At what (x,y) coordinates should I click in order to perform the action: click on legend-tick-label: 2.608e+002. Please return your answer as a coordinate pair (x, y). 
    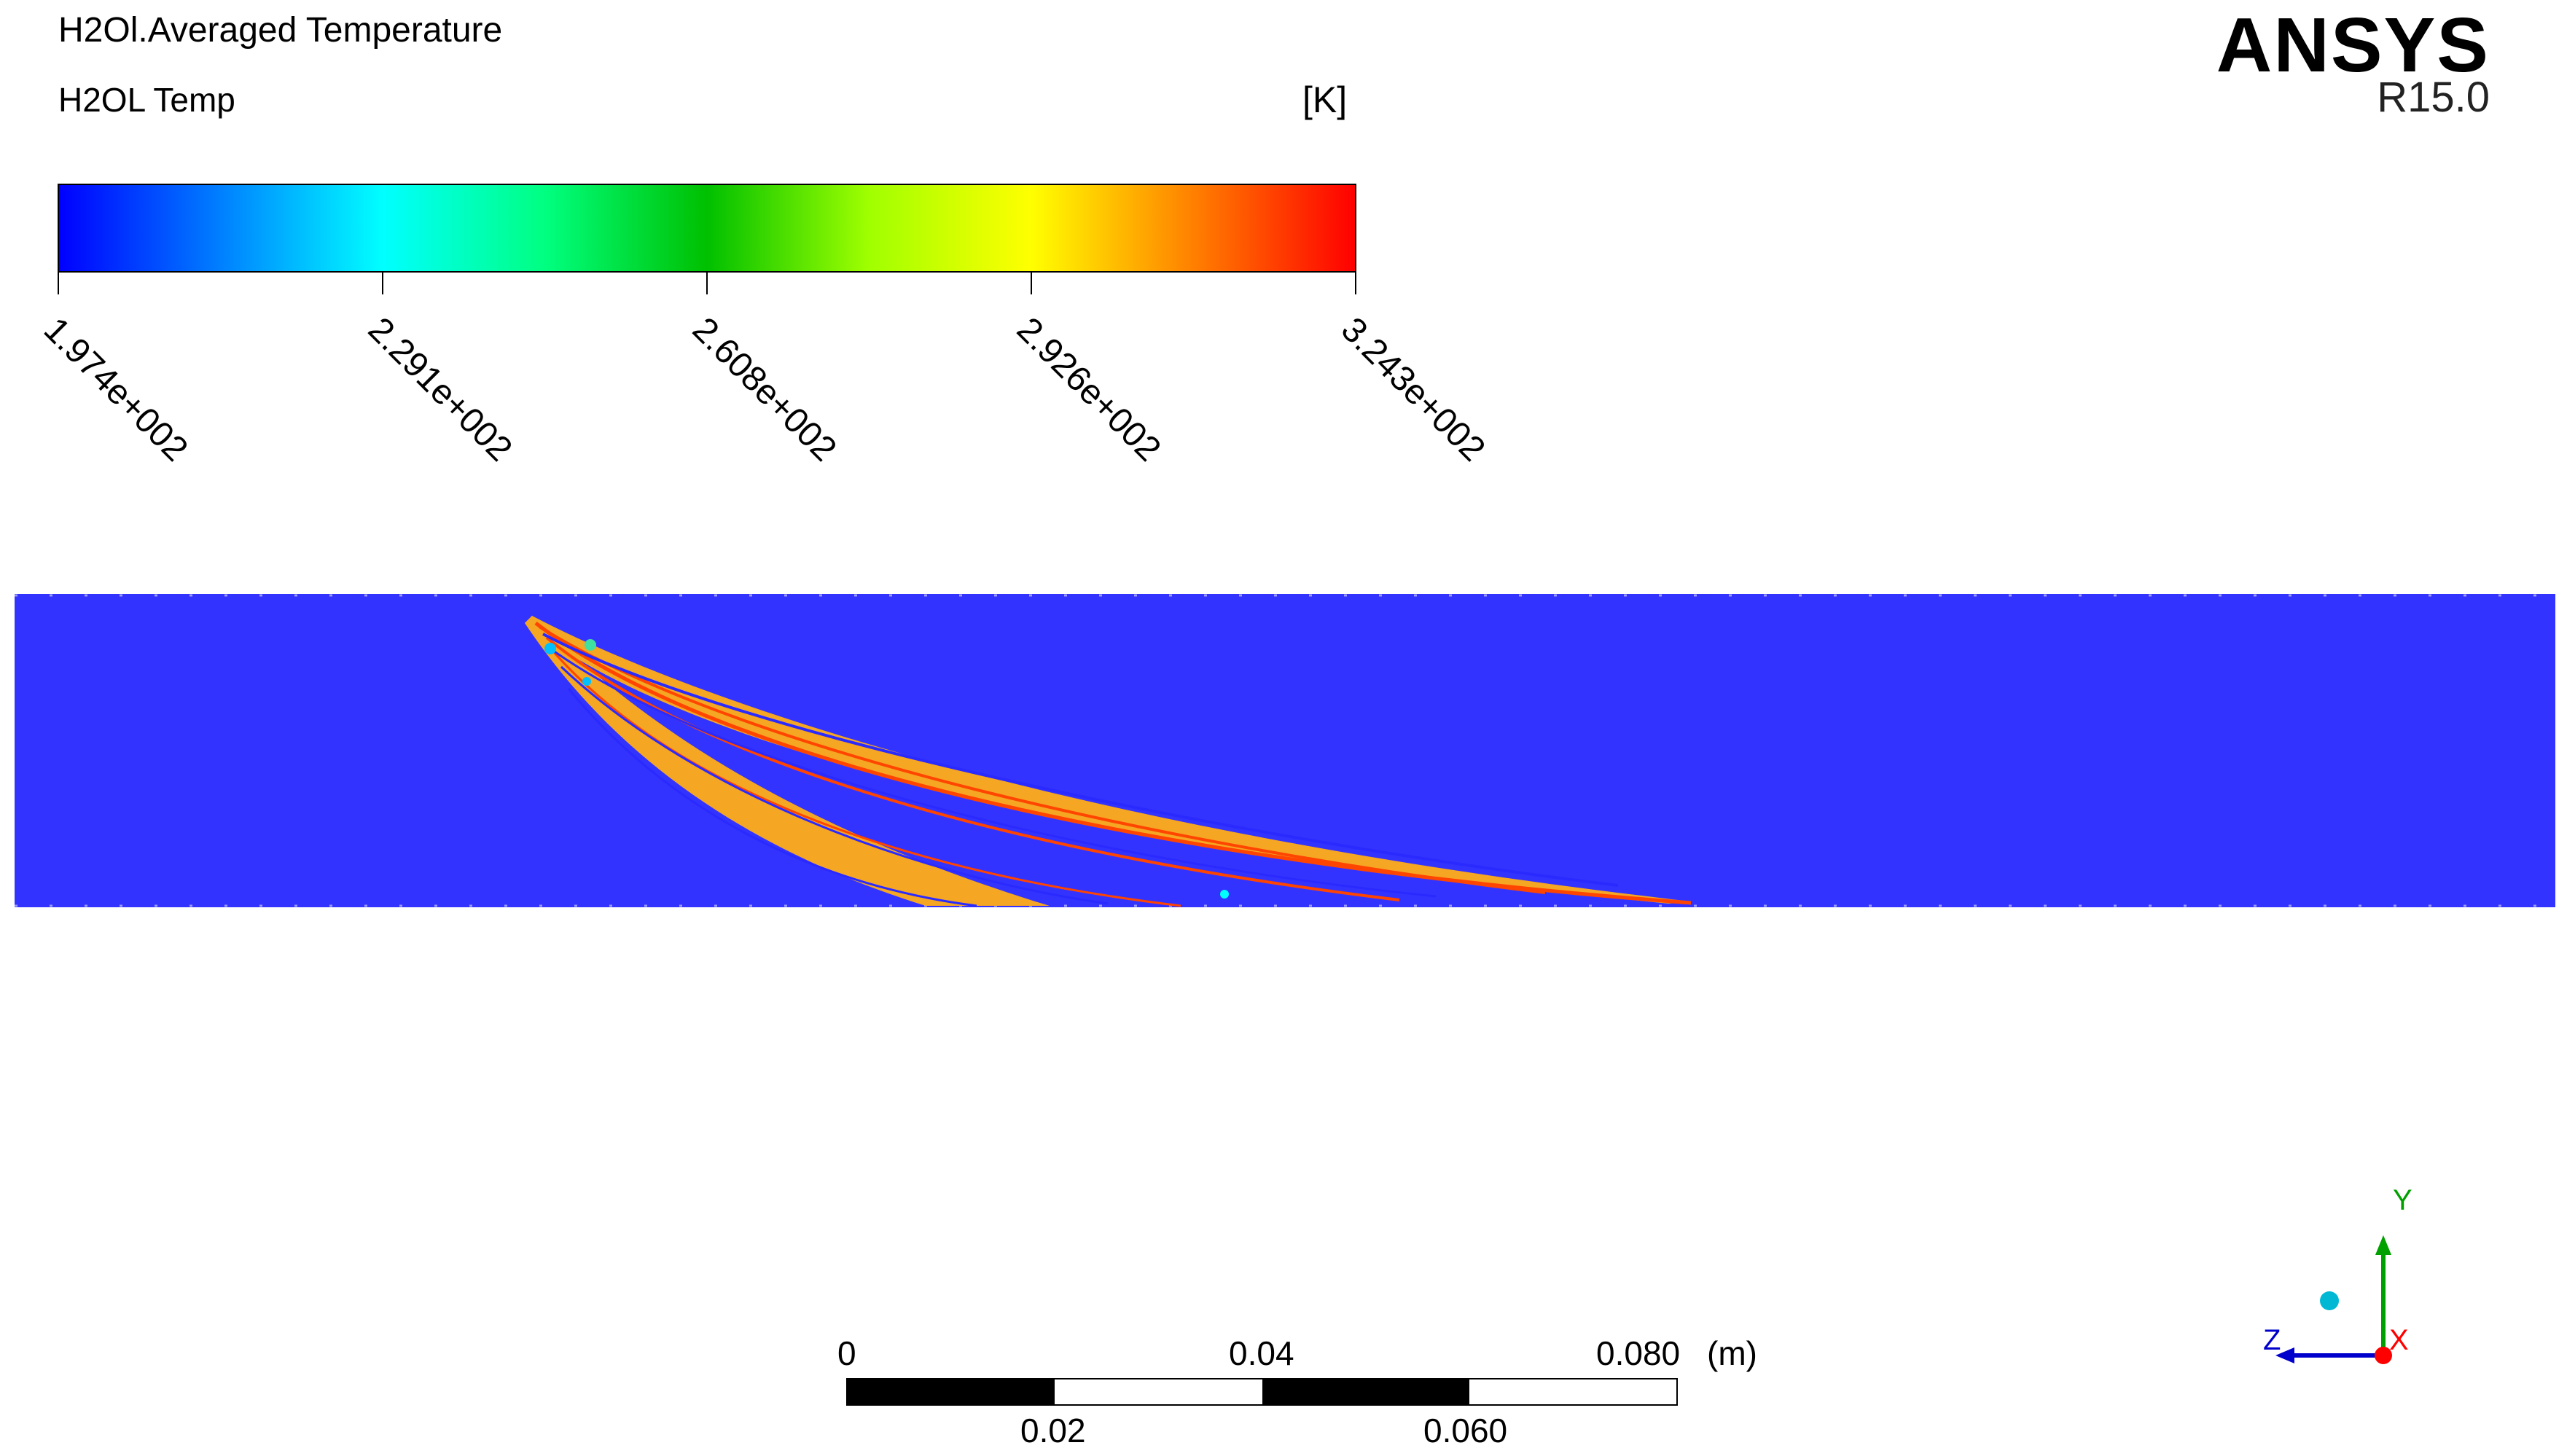
    Looking at the image, I should click on (764, 389).